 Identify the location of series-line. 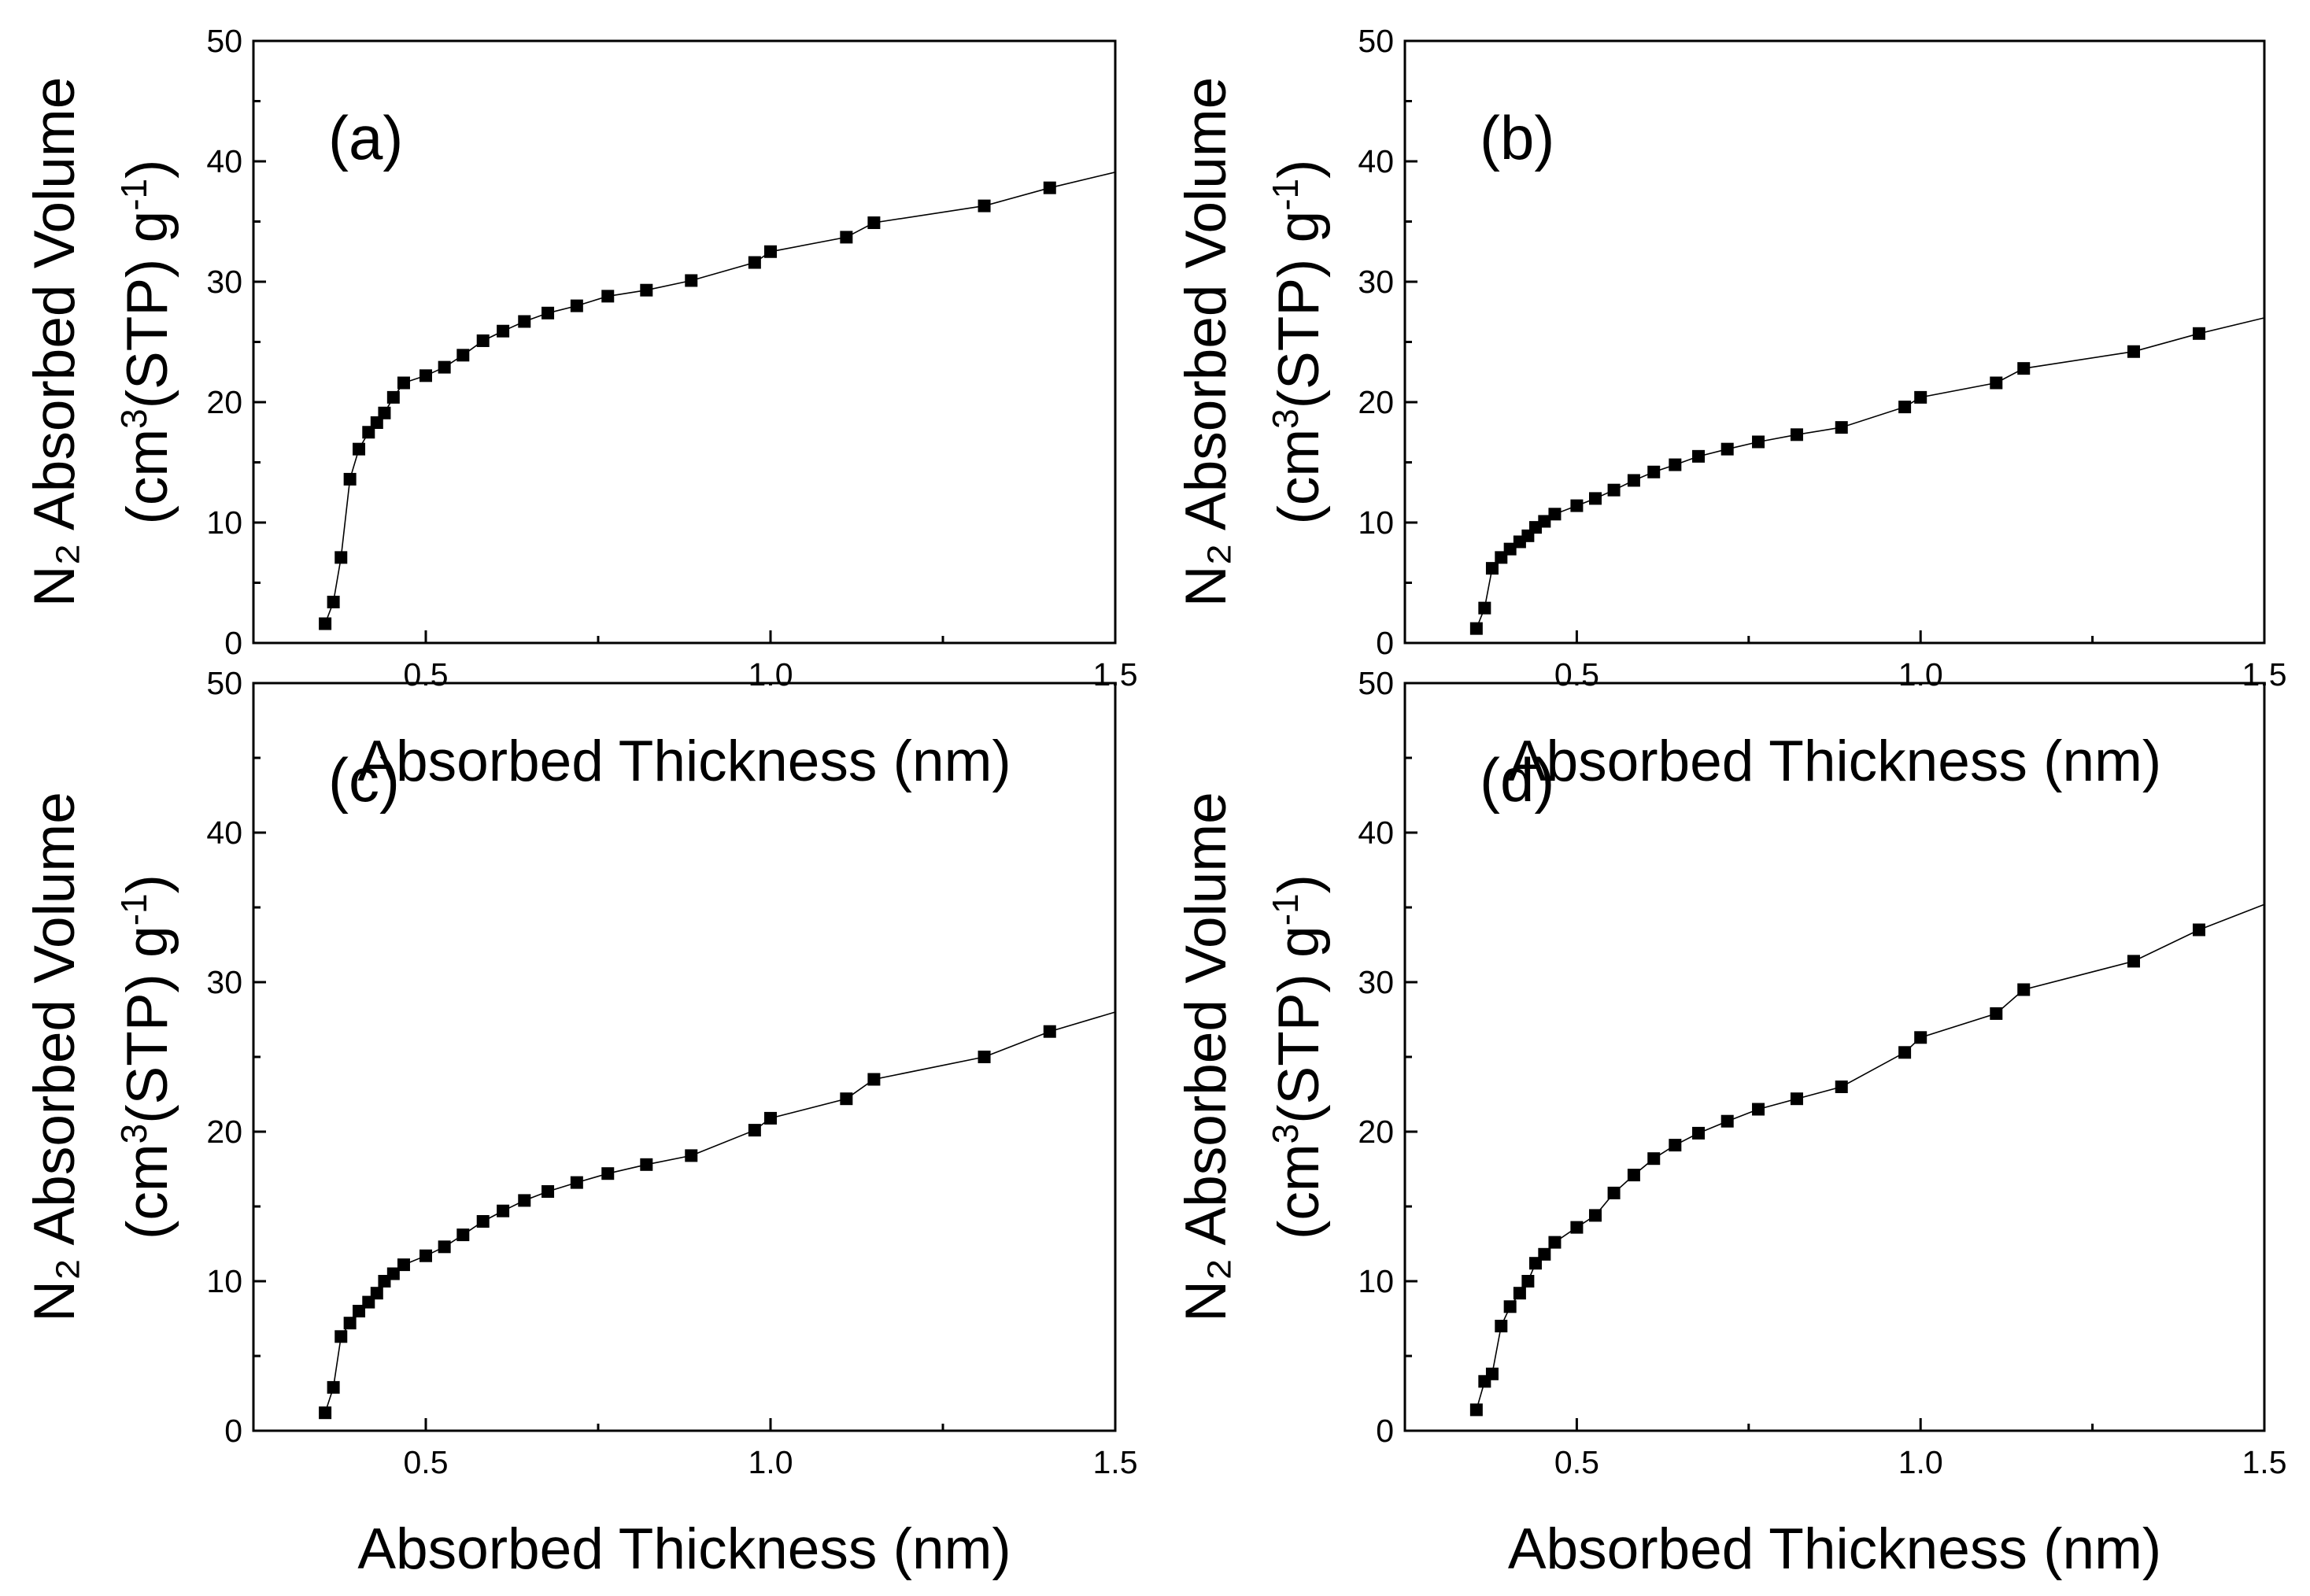
(1870, 1156).